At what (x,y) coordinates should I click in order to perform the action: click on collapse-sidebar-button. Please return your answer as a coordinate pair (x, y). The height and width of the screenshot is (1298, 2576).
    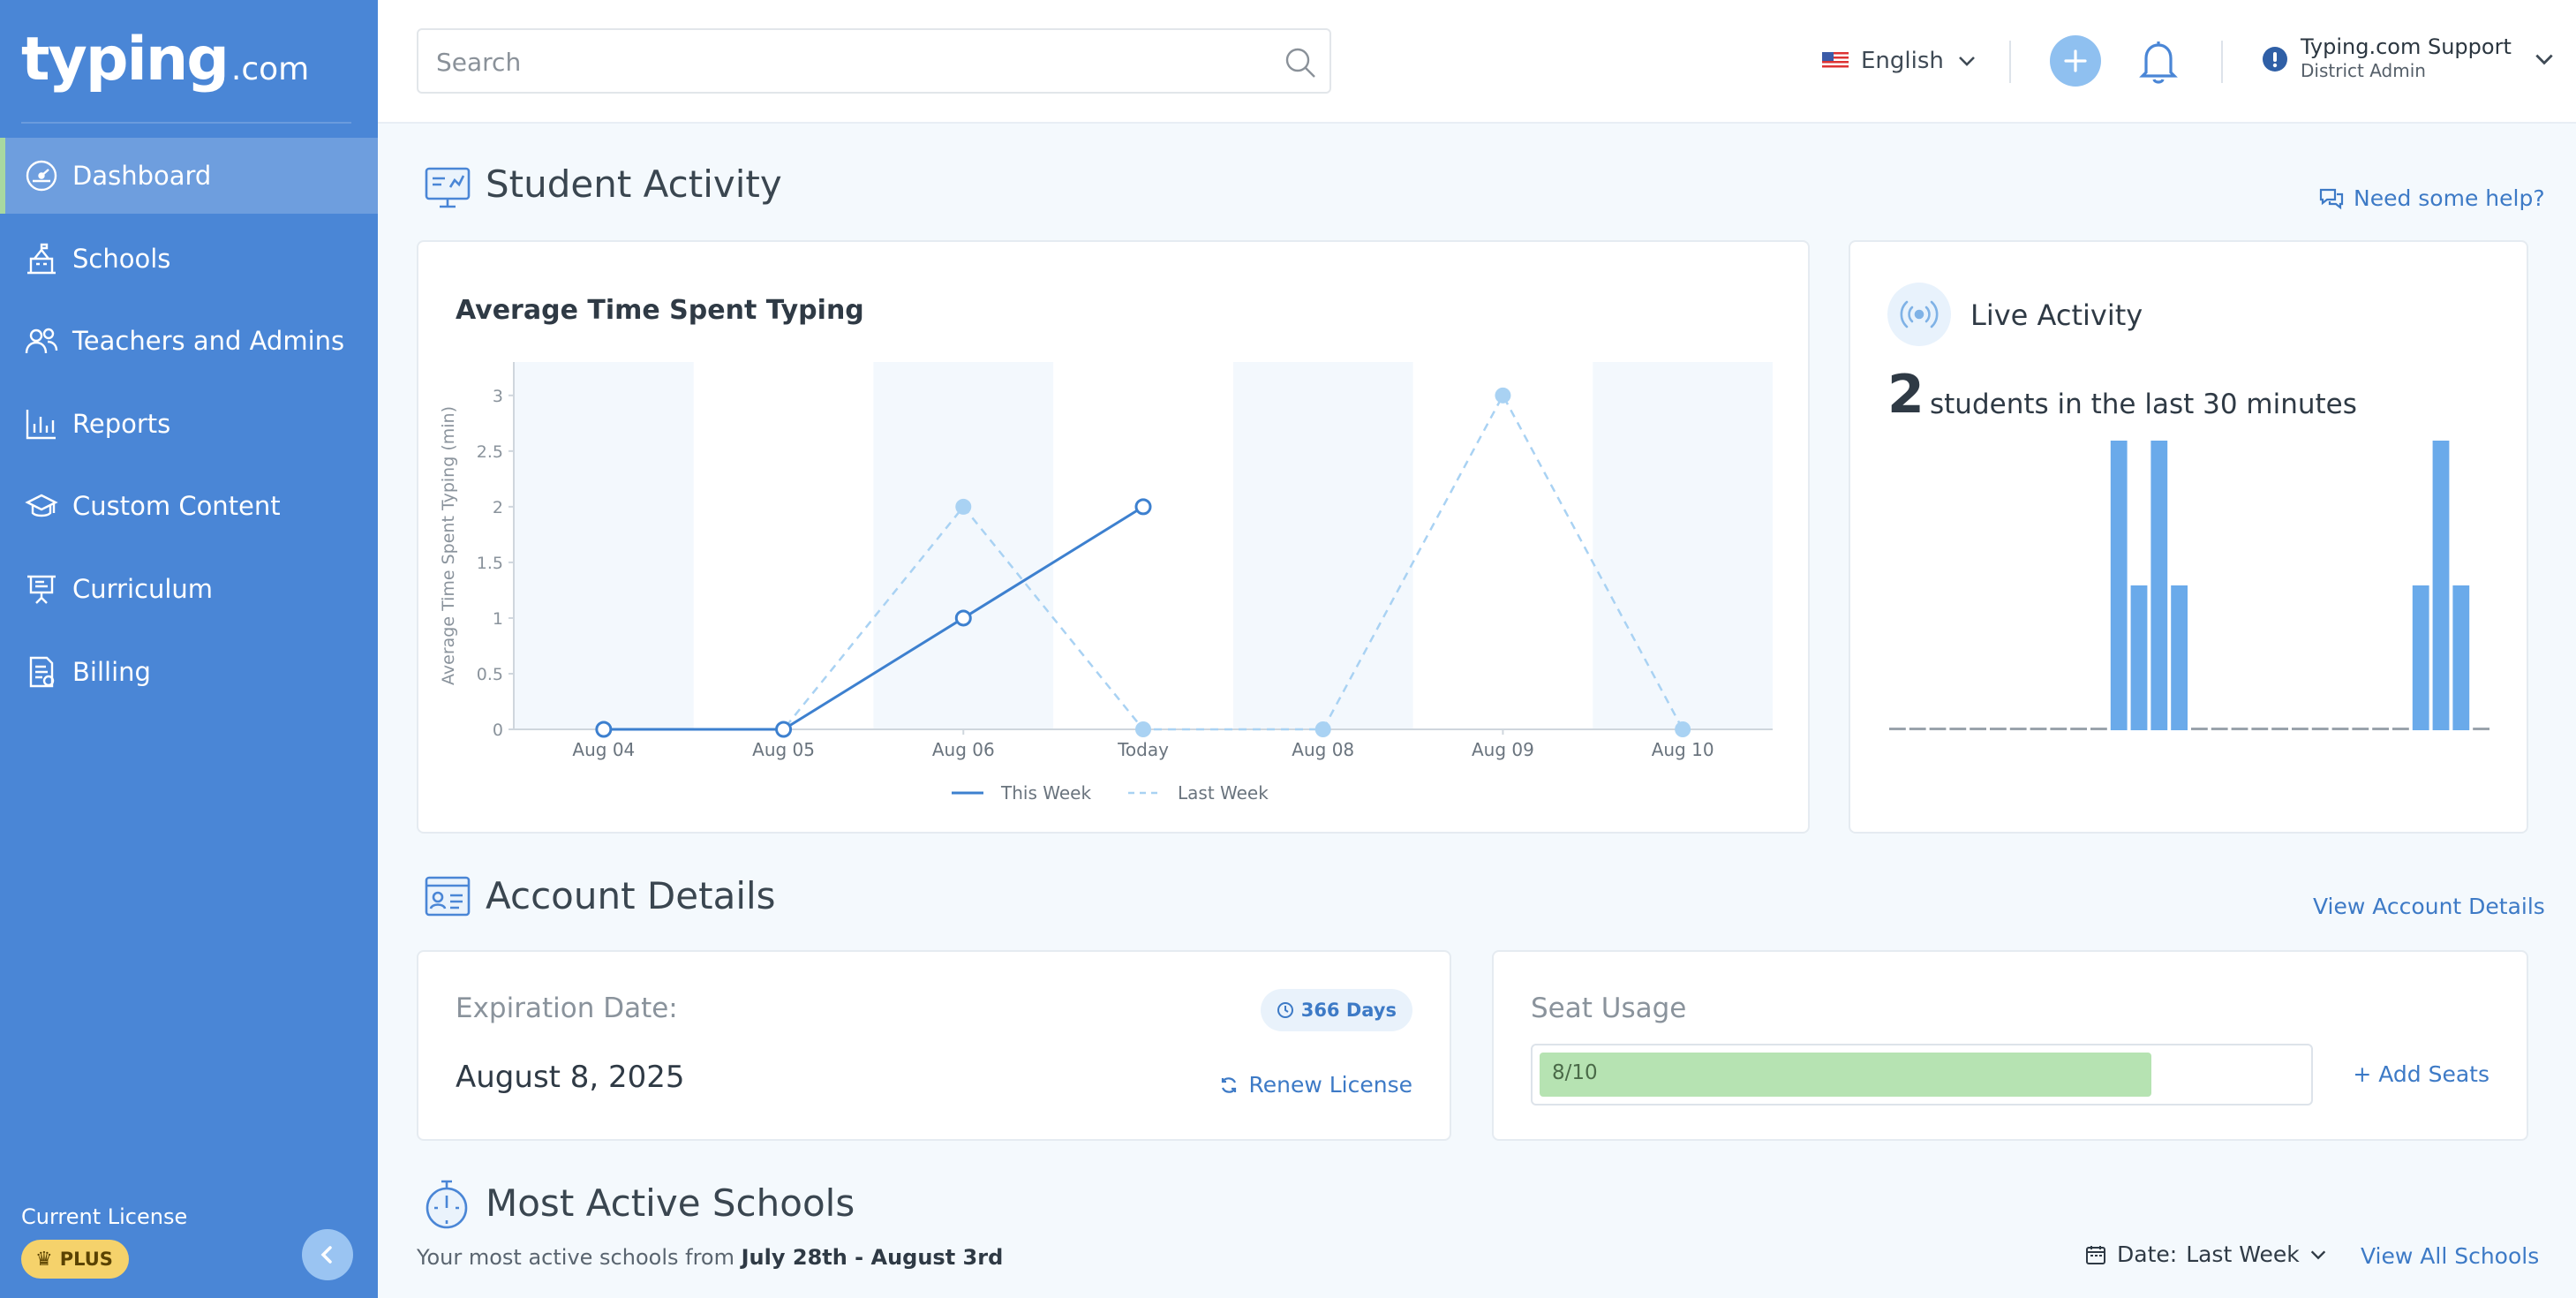
    Looking at the image, I should click on (328, 1254).